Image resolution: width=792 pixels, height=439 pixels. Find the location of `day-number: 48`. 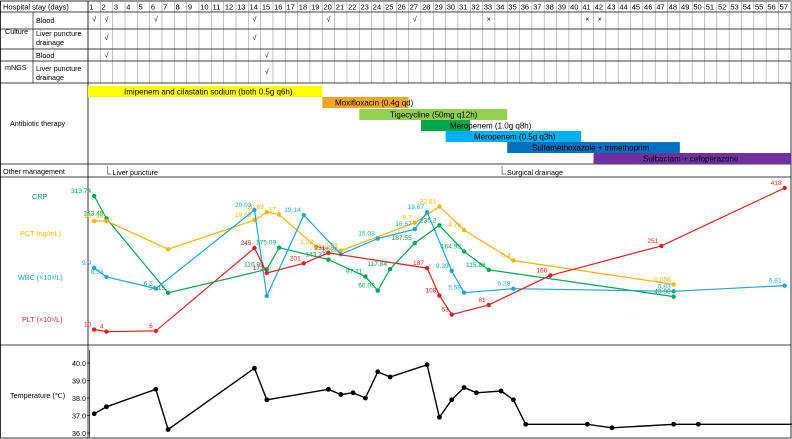

day-number: 48 is located at coordinates (673, 7).